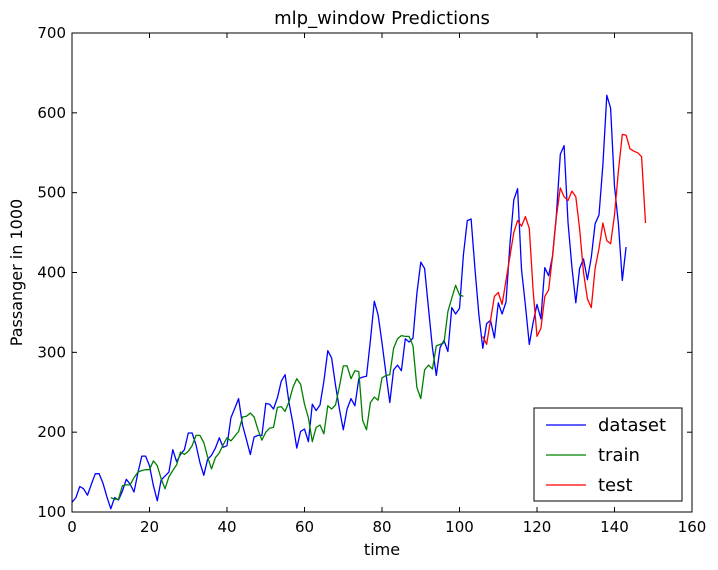  I want to click on x-tick-label: 120, so click(537, 527).